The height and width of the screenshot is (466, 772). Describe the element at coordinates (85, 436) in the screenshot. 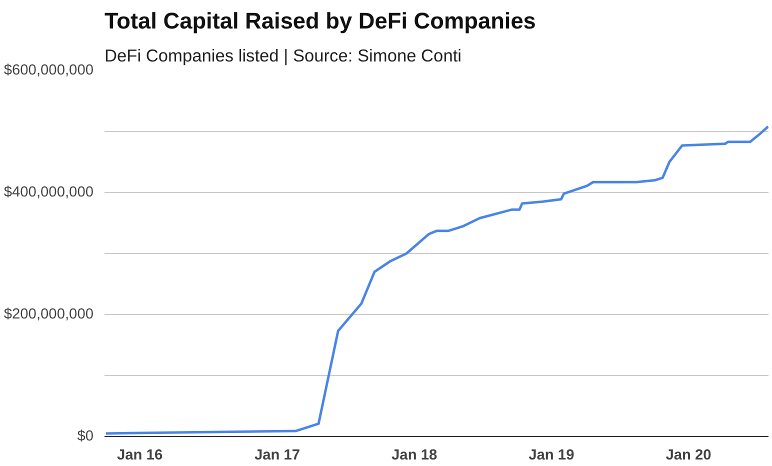

I see `y-tick-label: $0` at that location.